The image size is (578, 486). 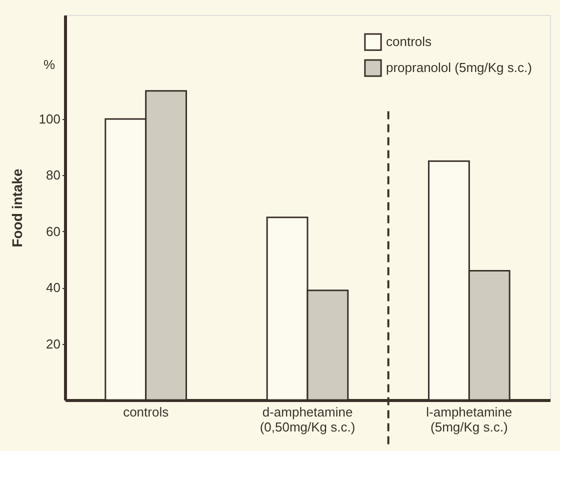 What do you see at coordinates (53, 344) in the screenshot?
I see `y-tick-label: 20` at bounding box center [53, 344].